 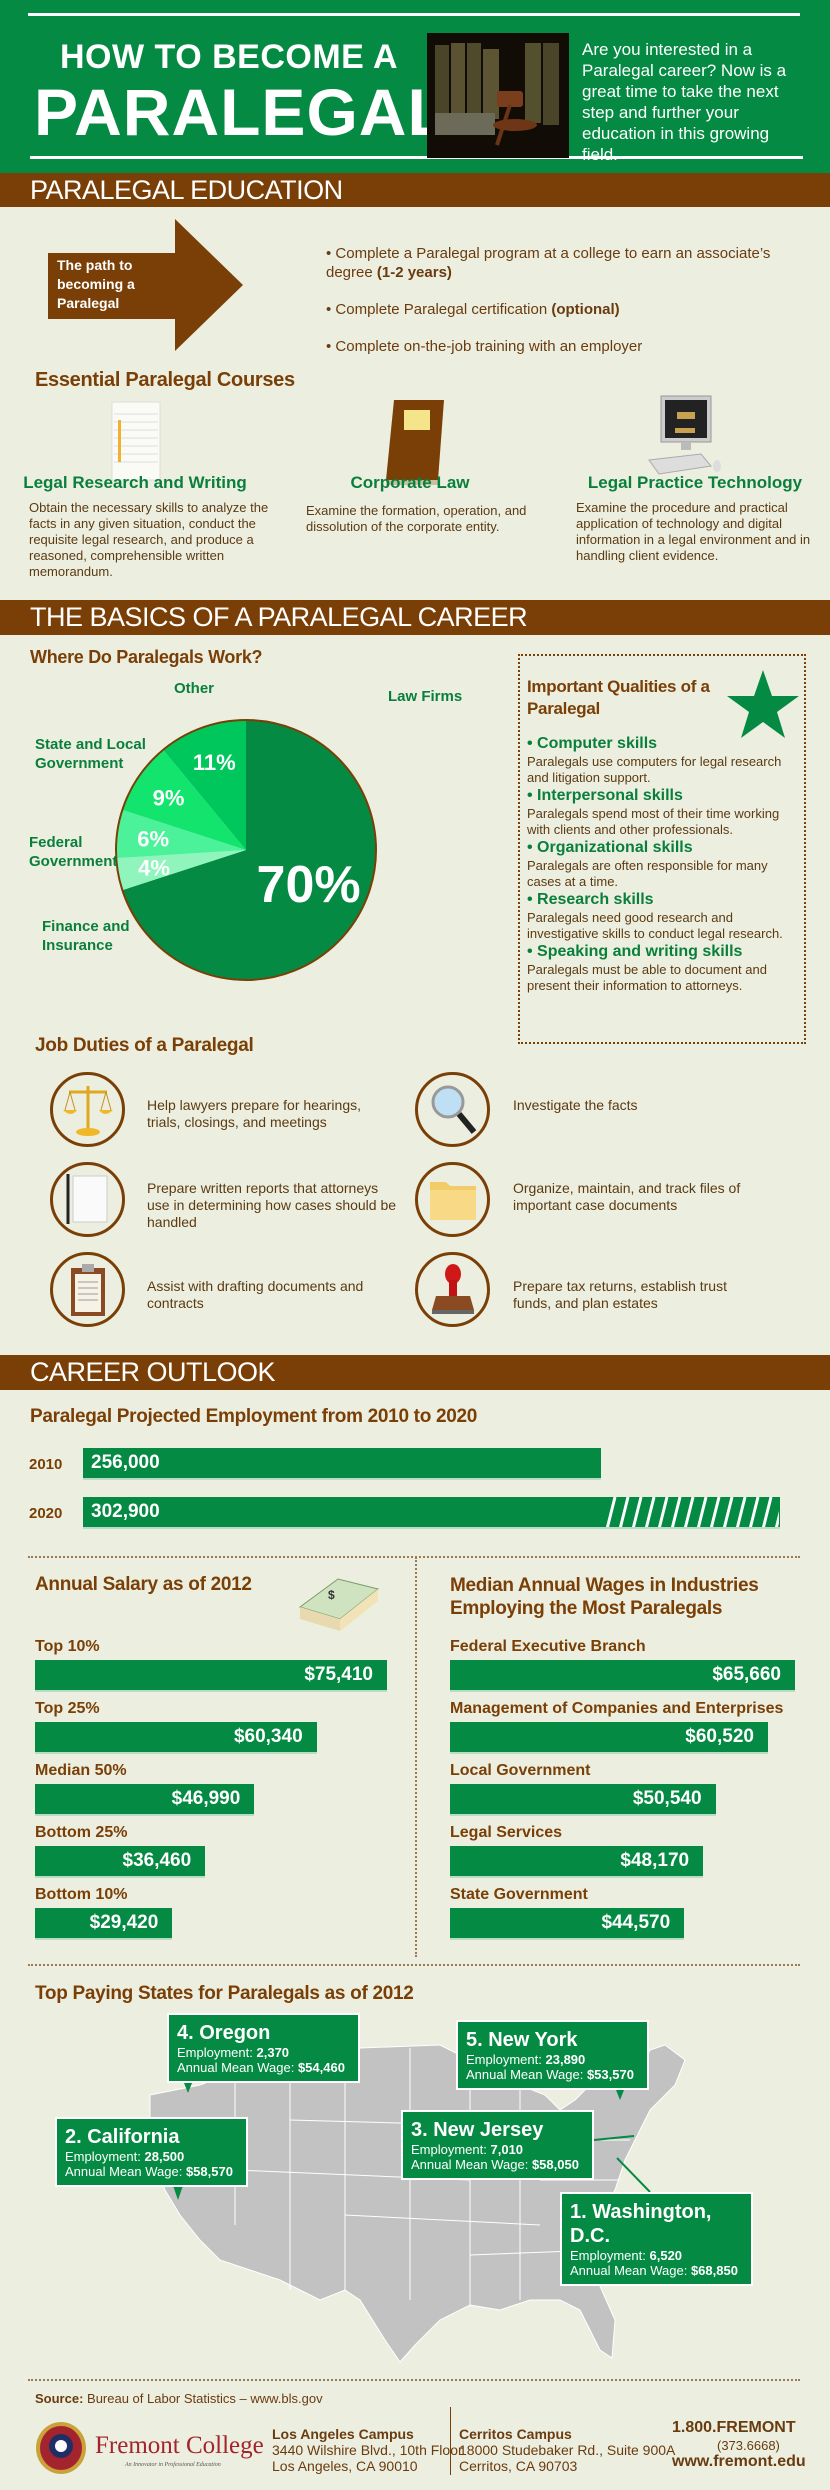 What do you see at coordinates (585, 309) in the screenshot?
I see `step-emphasis: (optional)` at bounding box center [585, 309].